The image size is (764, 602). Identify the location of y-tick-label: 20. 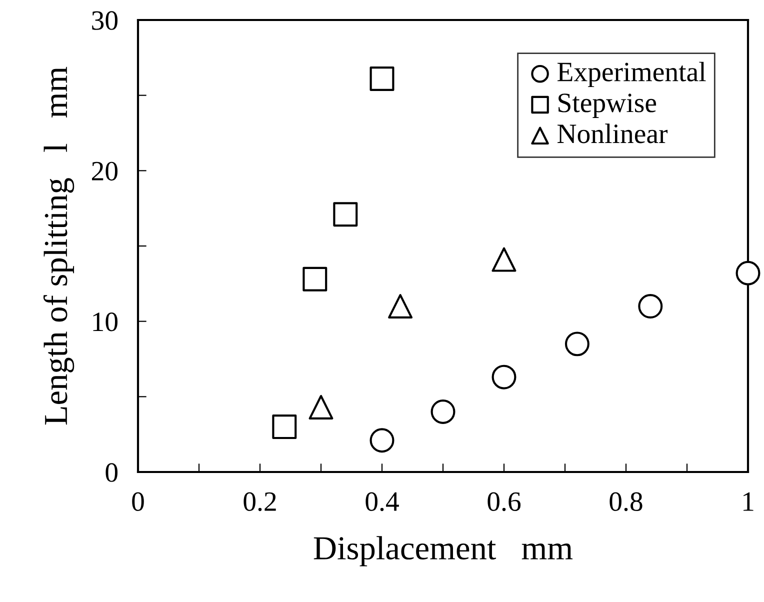
(105, 171).